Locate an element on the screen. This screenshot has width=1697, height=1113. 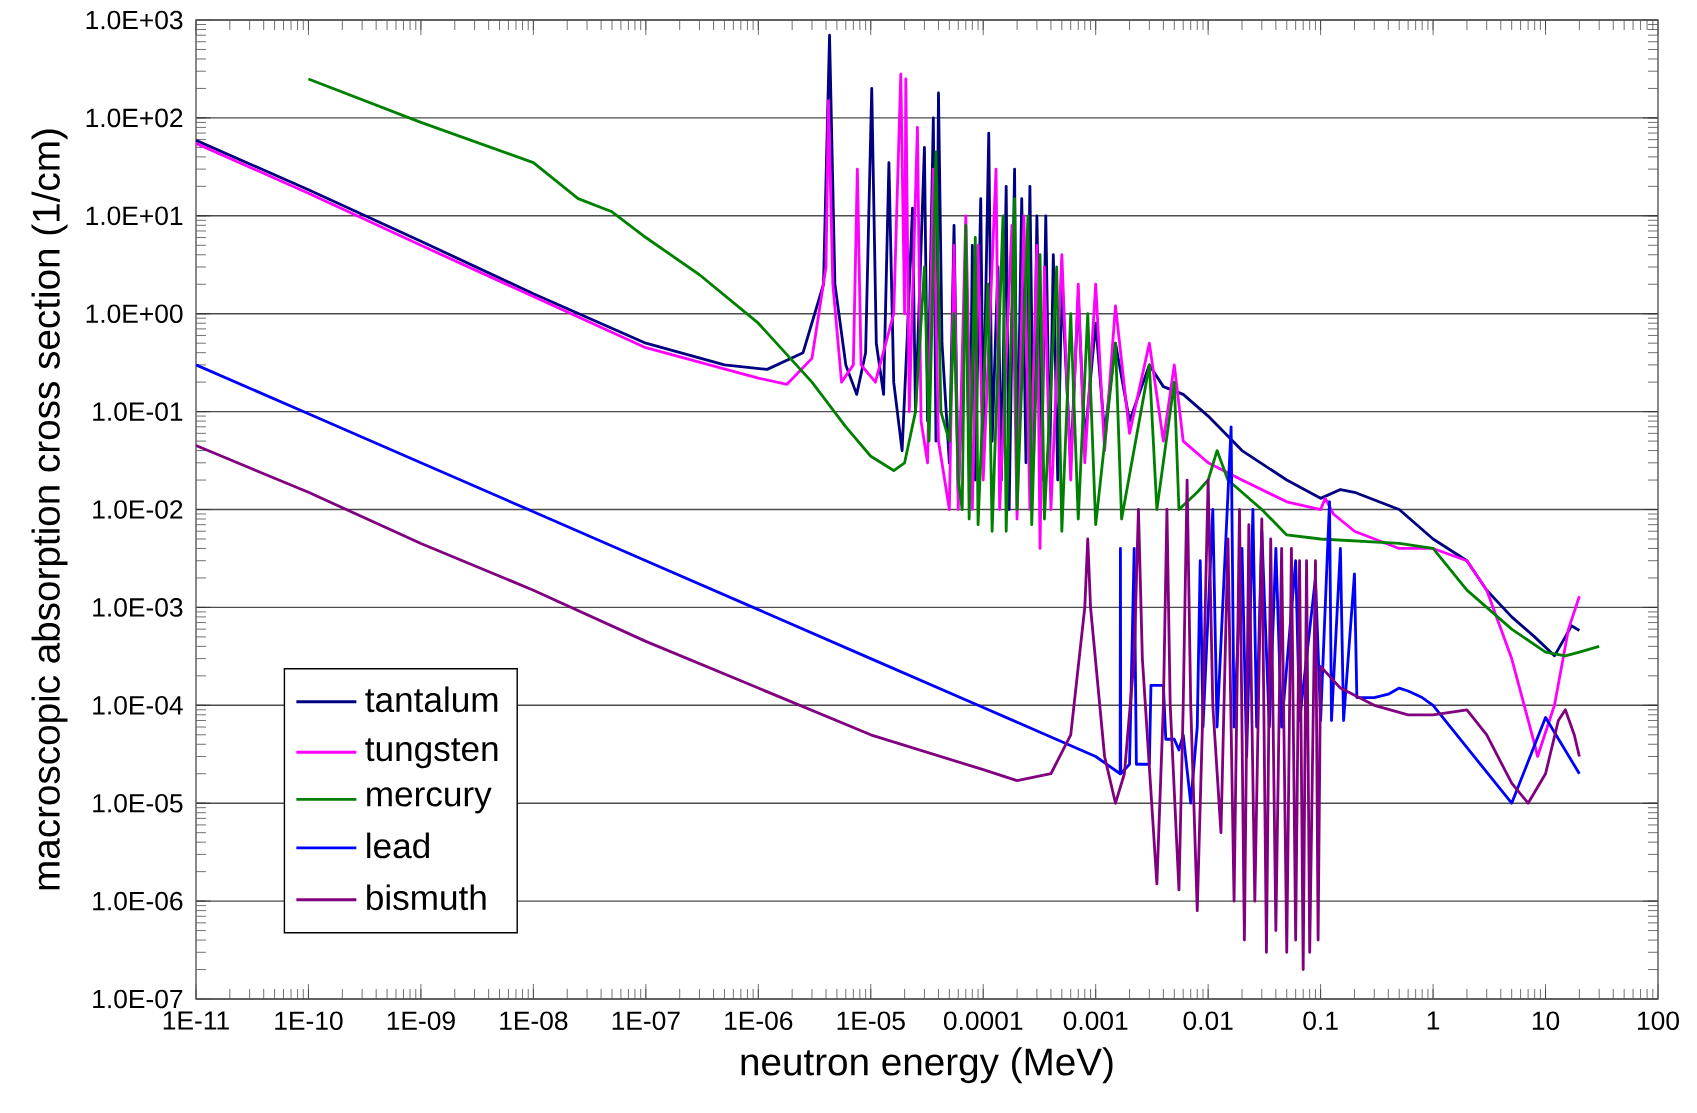
y-tick-label: 1.0E-01 is located at coordinates (138, 411).